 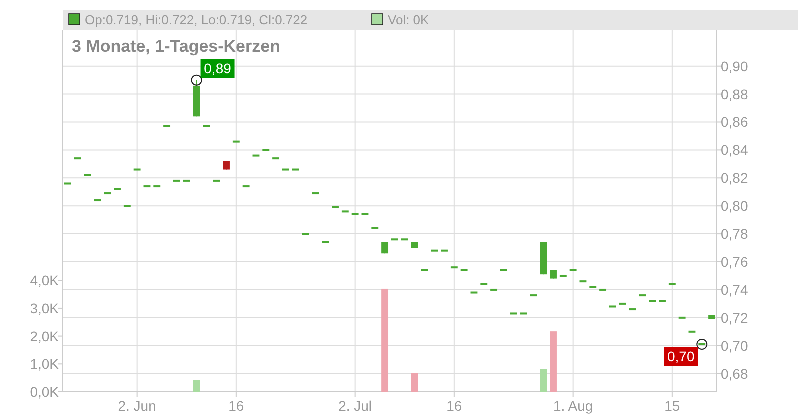 What do you see at coordinates (734, 346) in the screenshot?
I see `y-tick-label: 0,70` at bounding box center [734, 346].